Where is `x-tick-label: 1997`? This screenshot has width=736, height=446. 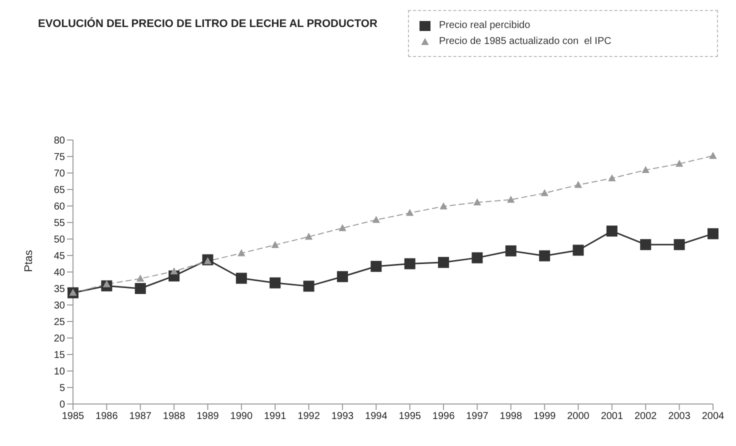 x-tick-label: 1997 is located at coordinates (477, 416).